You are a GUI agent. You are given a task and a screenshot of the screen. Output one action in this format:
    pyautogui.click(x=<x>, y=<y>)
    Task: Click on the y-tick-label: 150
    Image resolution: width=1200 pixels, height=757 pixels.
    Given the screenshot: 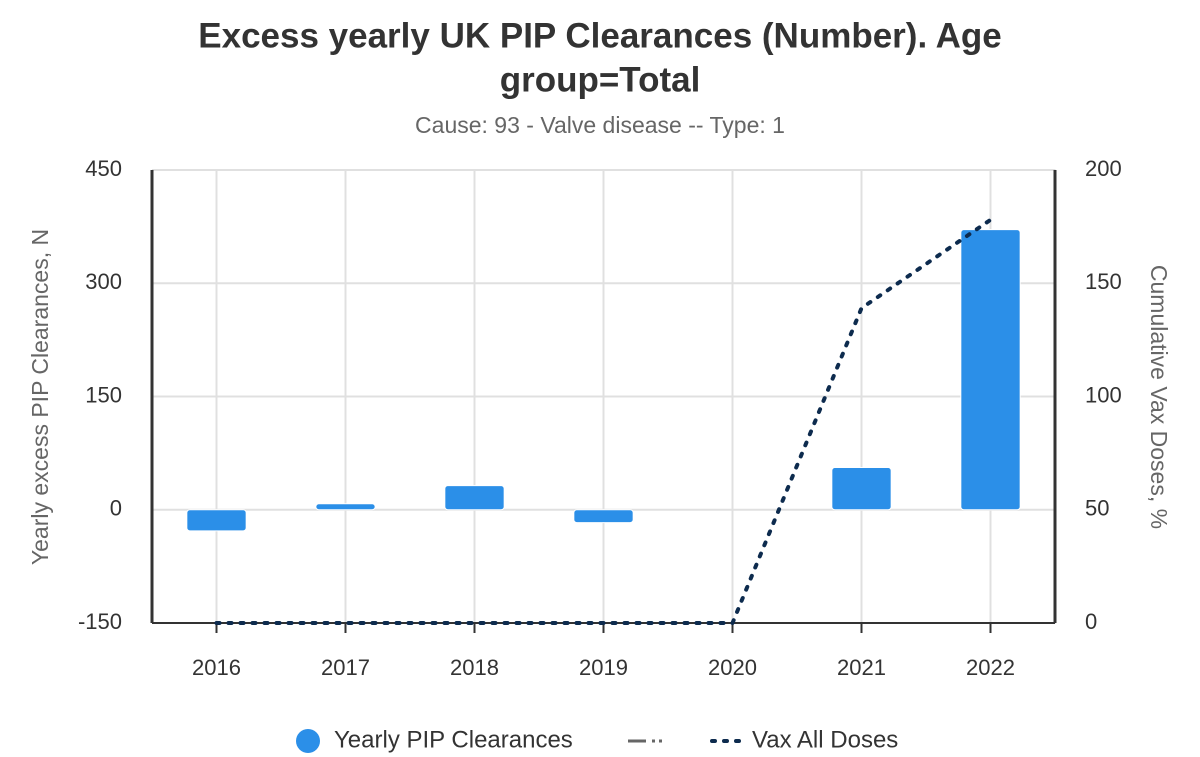 What is the action you would take?
    pyautogui.click(x=103, y=394)
    